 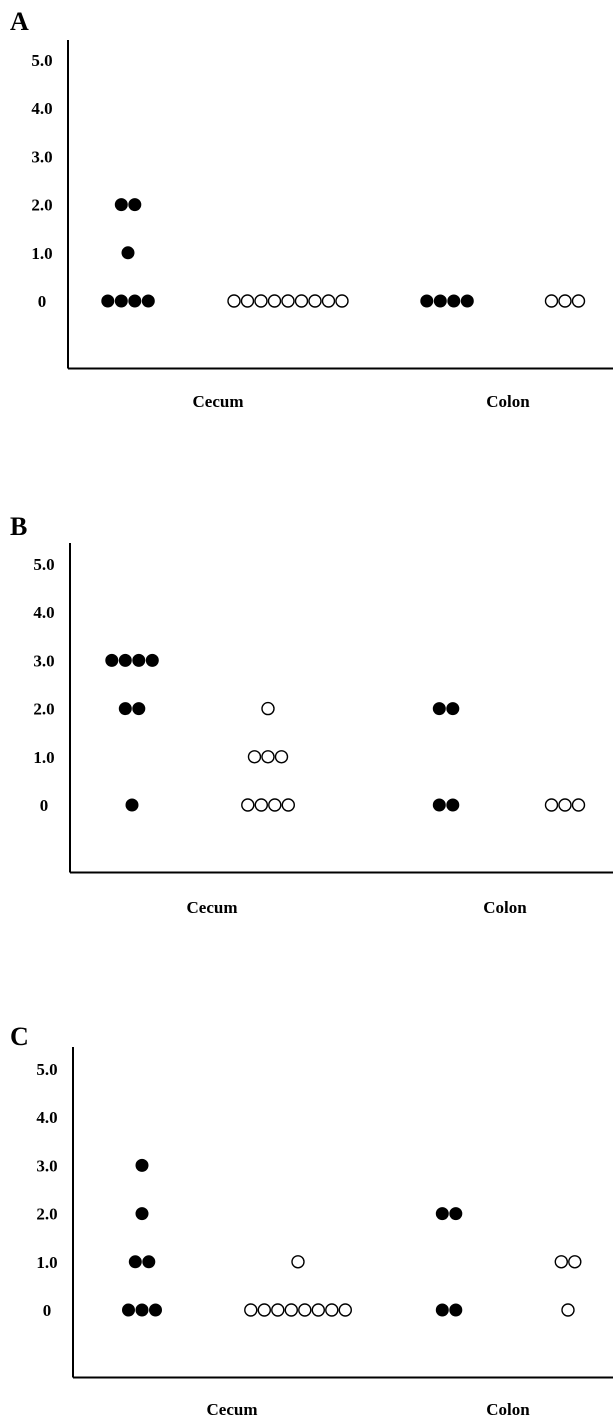 What do you see at coordinates (19, 21) in the screenshot?
I see `panel-label: A` at bounding box center [19, 21].